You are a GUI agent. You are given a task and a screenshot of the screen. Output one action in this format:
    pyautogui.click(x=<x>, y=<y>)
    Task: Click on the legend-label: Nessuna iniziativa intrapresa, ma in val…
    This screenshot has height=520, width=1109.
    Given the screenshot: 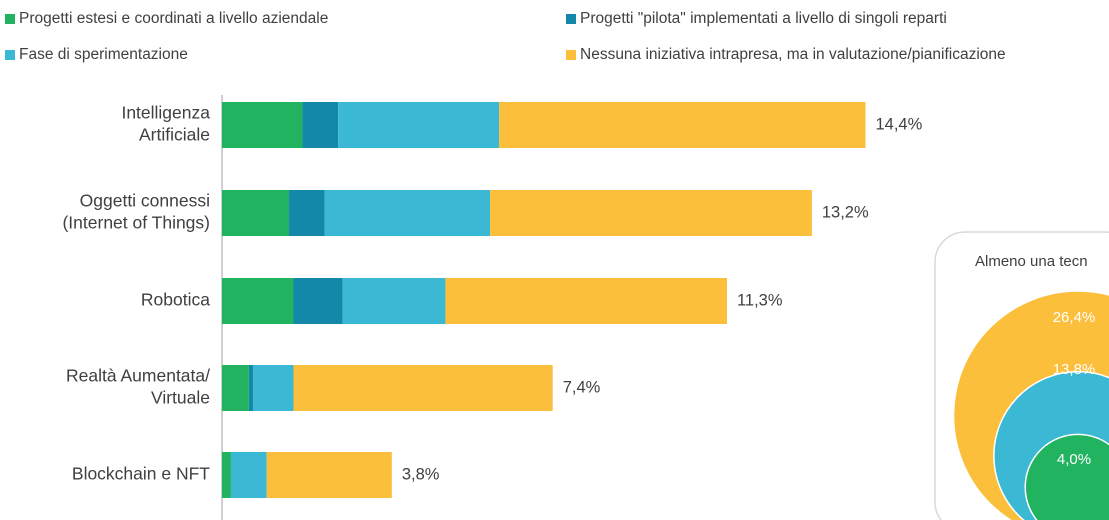 What is the action you would take?
    pyautogui.click(x=793, y=54)
    